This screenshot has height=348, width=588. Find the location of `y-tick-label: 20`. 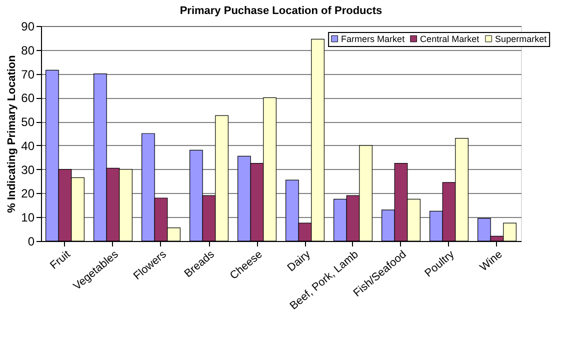

y-tick-label: 20 is located at coordinates (28, 193).